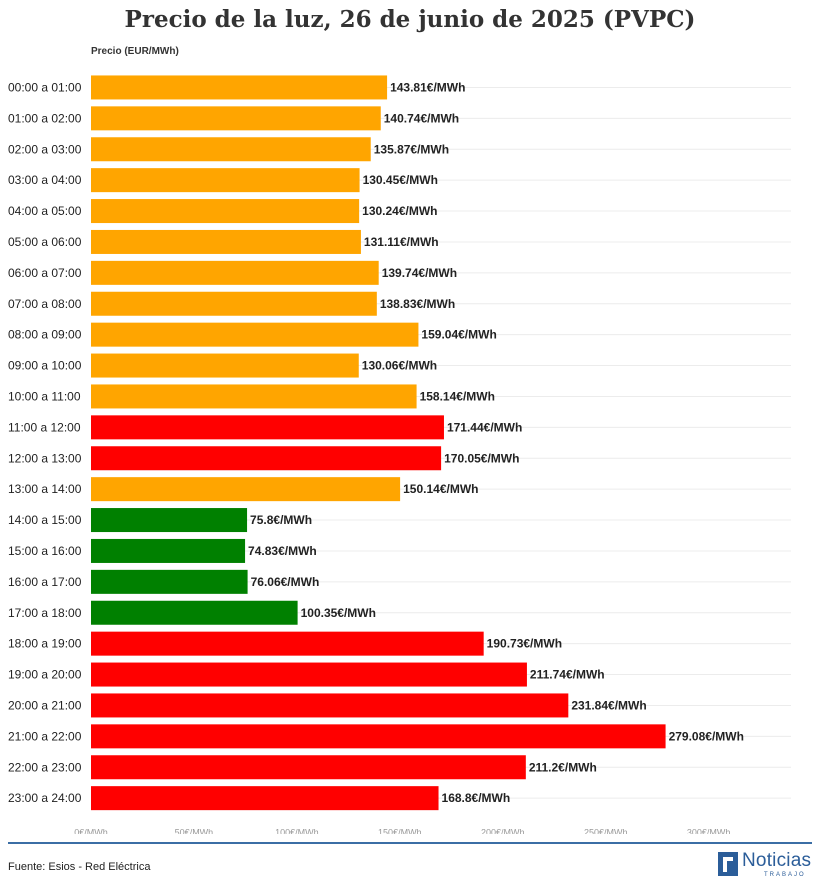 The height and width of the screenshot is (890, 820). I want to click on value-label: 170.05€/MWh, so click(481, 458).